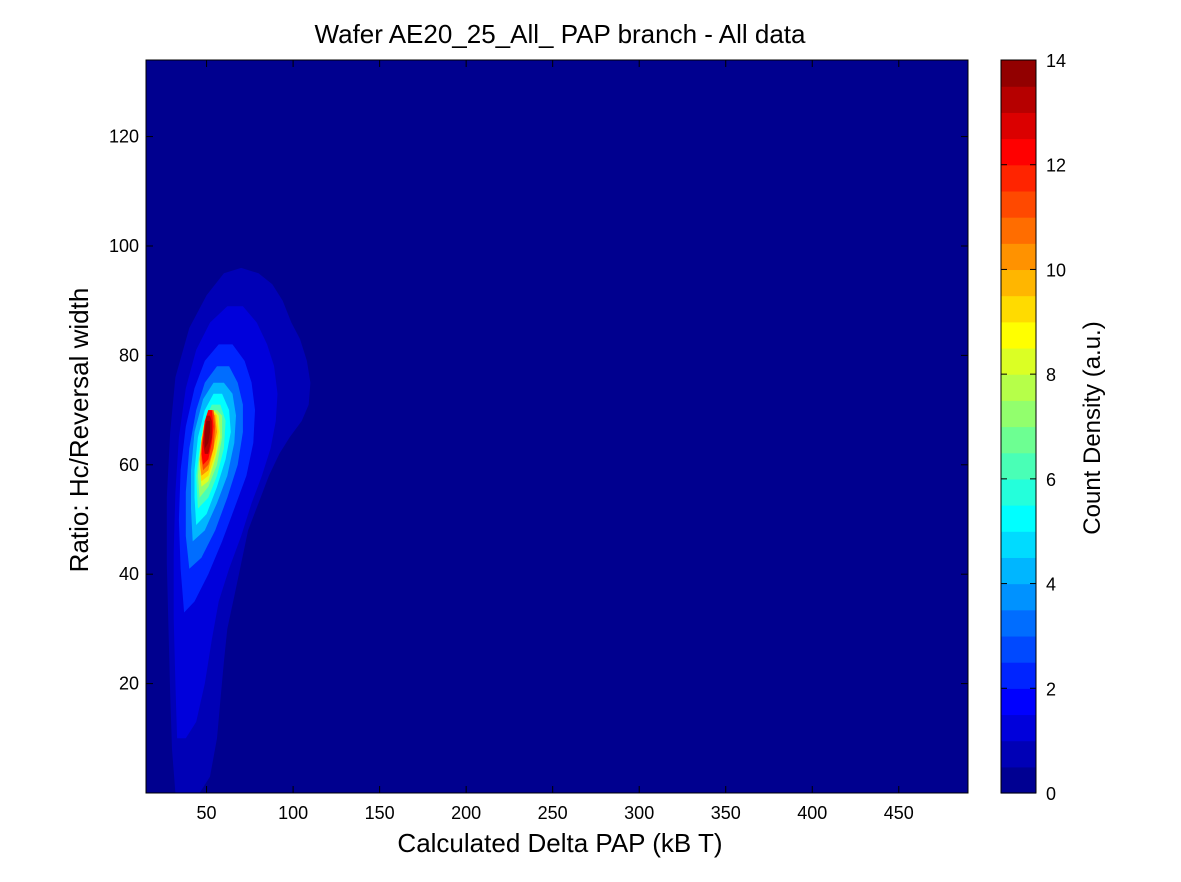 This screenshot has height=882, width=1181. I want to click on x-tick-label: 50, so click(207, 813).